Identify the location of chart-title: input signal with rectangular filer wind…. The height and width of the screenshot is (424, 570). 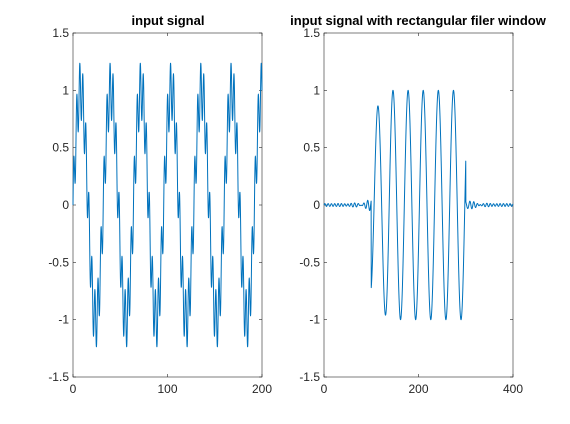
(418, 20).